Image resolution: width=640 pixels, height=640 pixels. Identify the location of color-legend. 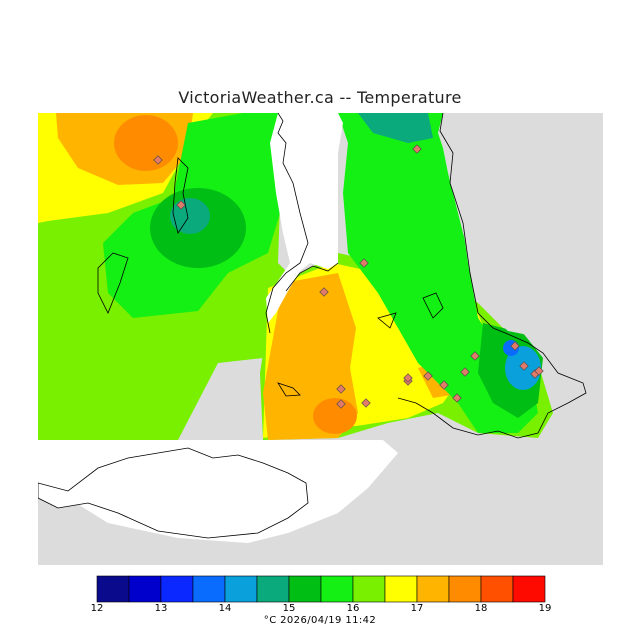
(321, 589).